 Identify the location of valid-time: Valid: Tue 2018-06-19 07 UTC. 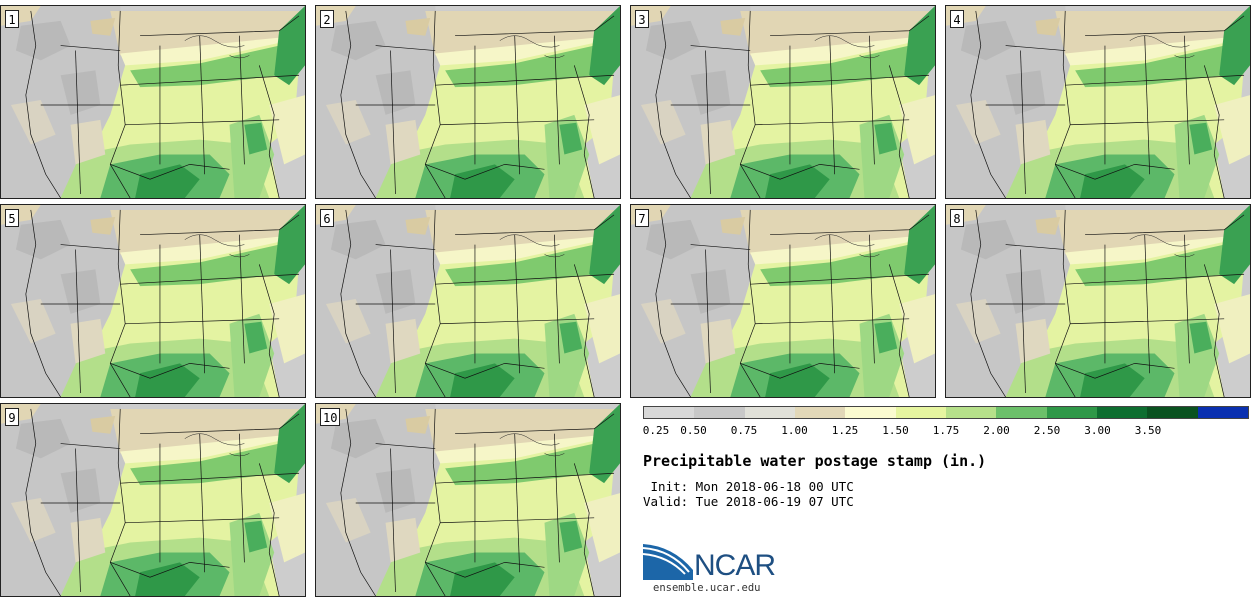
(748, 501).